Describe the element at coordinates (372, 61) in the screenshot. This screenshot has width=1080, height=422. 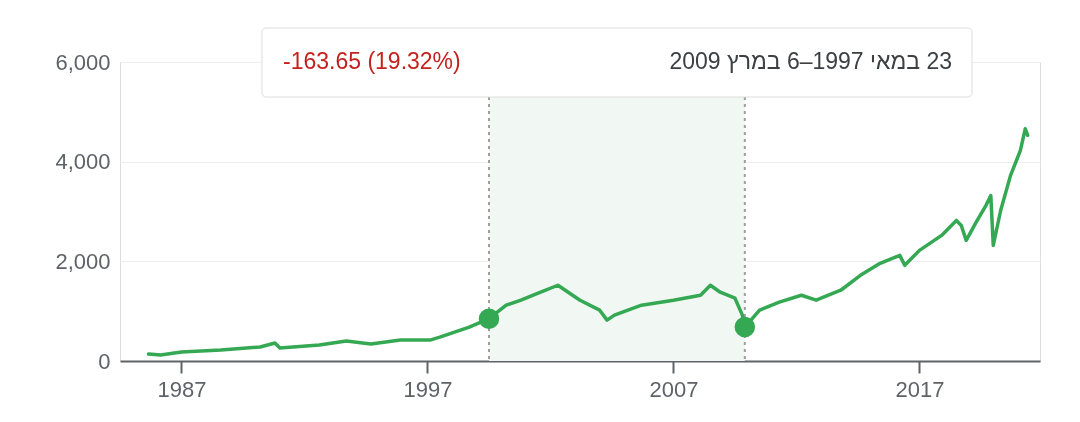
I see `annotation: -163.65 (19.32%)` at that location.